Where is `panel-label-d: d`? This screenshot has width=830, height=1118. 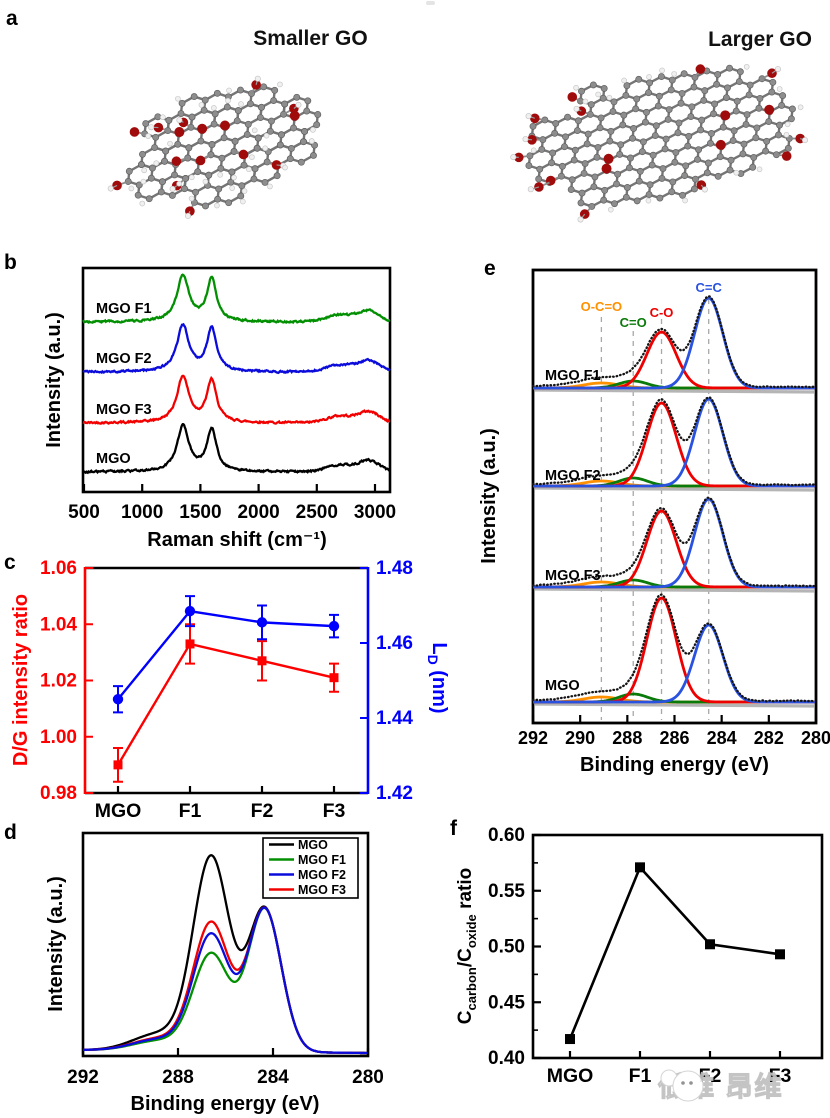
panel-label-d: d is located at coordinates (10, 832).